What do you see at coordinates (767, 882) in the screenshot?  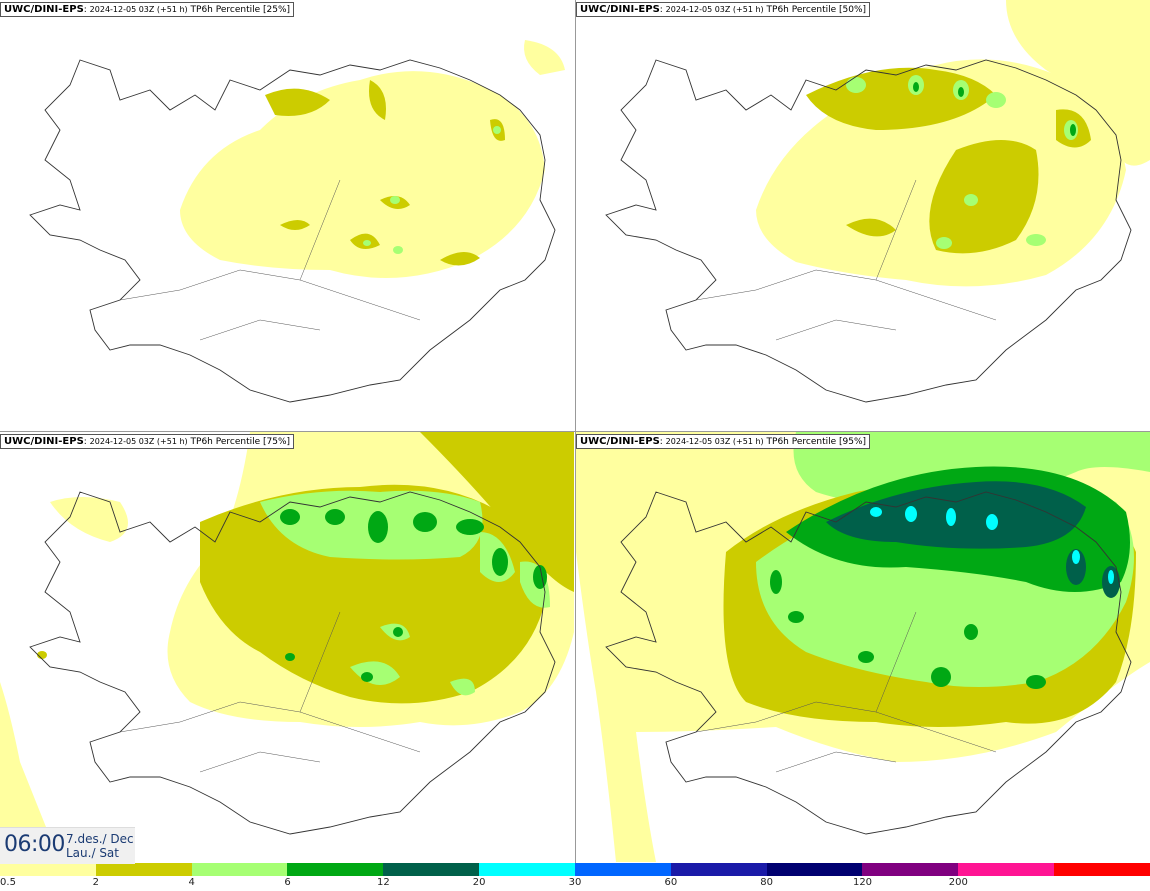 I see `legend-label: 80` at bounding box center [767, 882].